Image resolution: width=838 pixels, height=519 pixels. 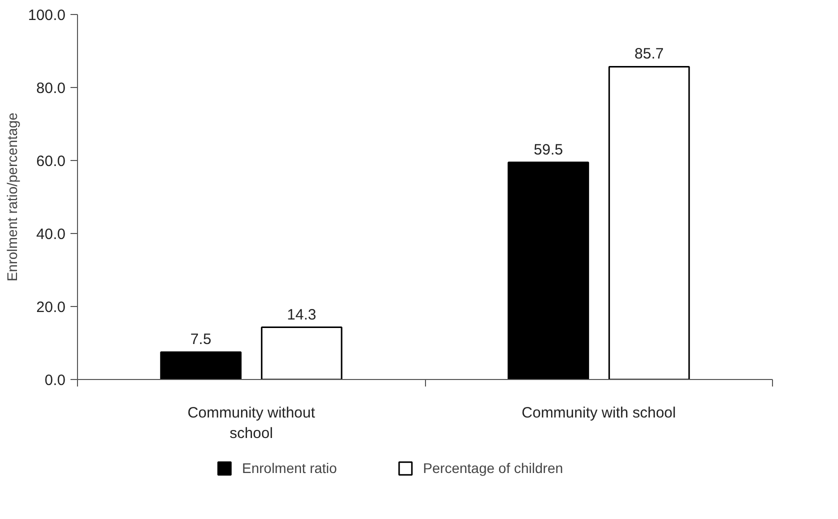 What do you see at coordinates (47, 15) in the screenshot?
I see `y-tick-label: 100.0` at bounding box center [47, 15].